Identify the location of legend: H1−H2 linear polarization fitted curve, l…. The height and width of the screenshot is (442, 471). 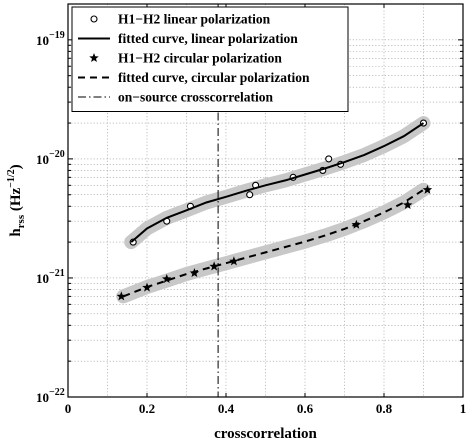
(210, 59).